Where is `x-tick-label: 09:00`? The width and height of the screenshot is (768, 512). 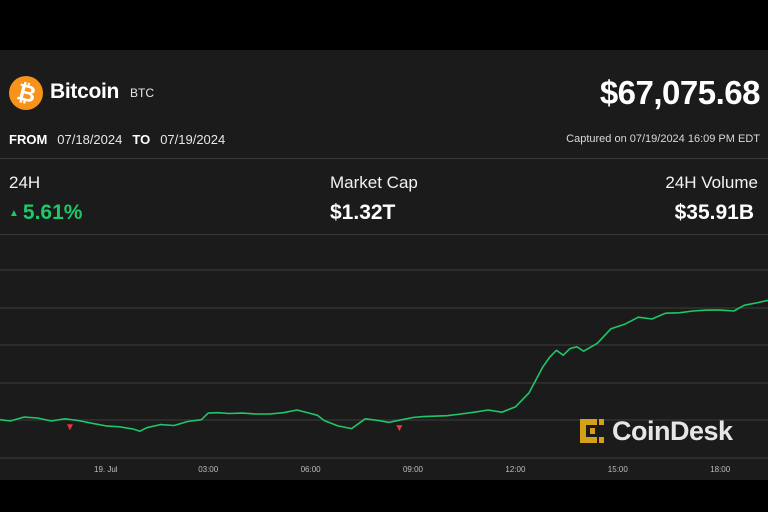 x-tick-label: 09:00 is located at coordinates (413, 469).